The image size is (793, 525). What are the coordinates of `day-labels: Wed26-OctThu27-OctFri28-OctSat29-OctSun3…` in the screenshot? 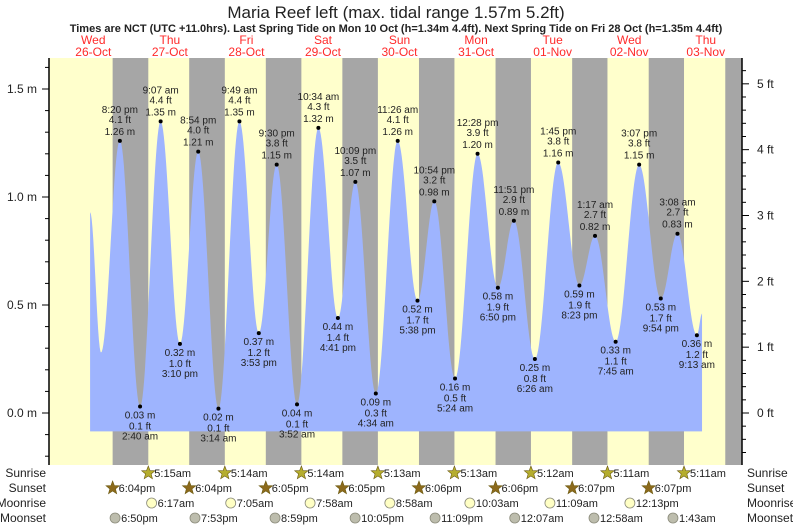 It's located at (400, 46).